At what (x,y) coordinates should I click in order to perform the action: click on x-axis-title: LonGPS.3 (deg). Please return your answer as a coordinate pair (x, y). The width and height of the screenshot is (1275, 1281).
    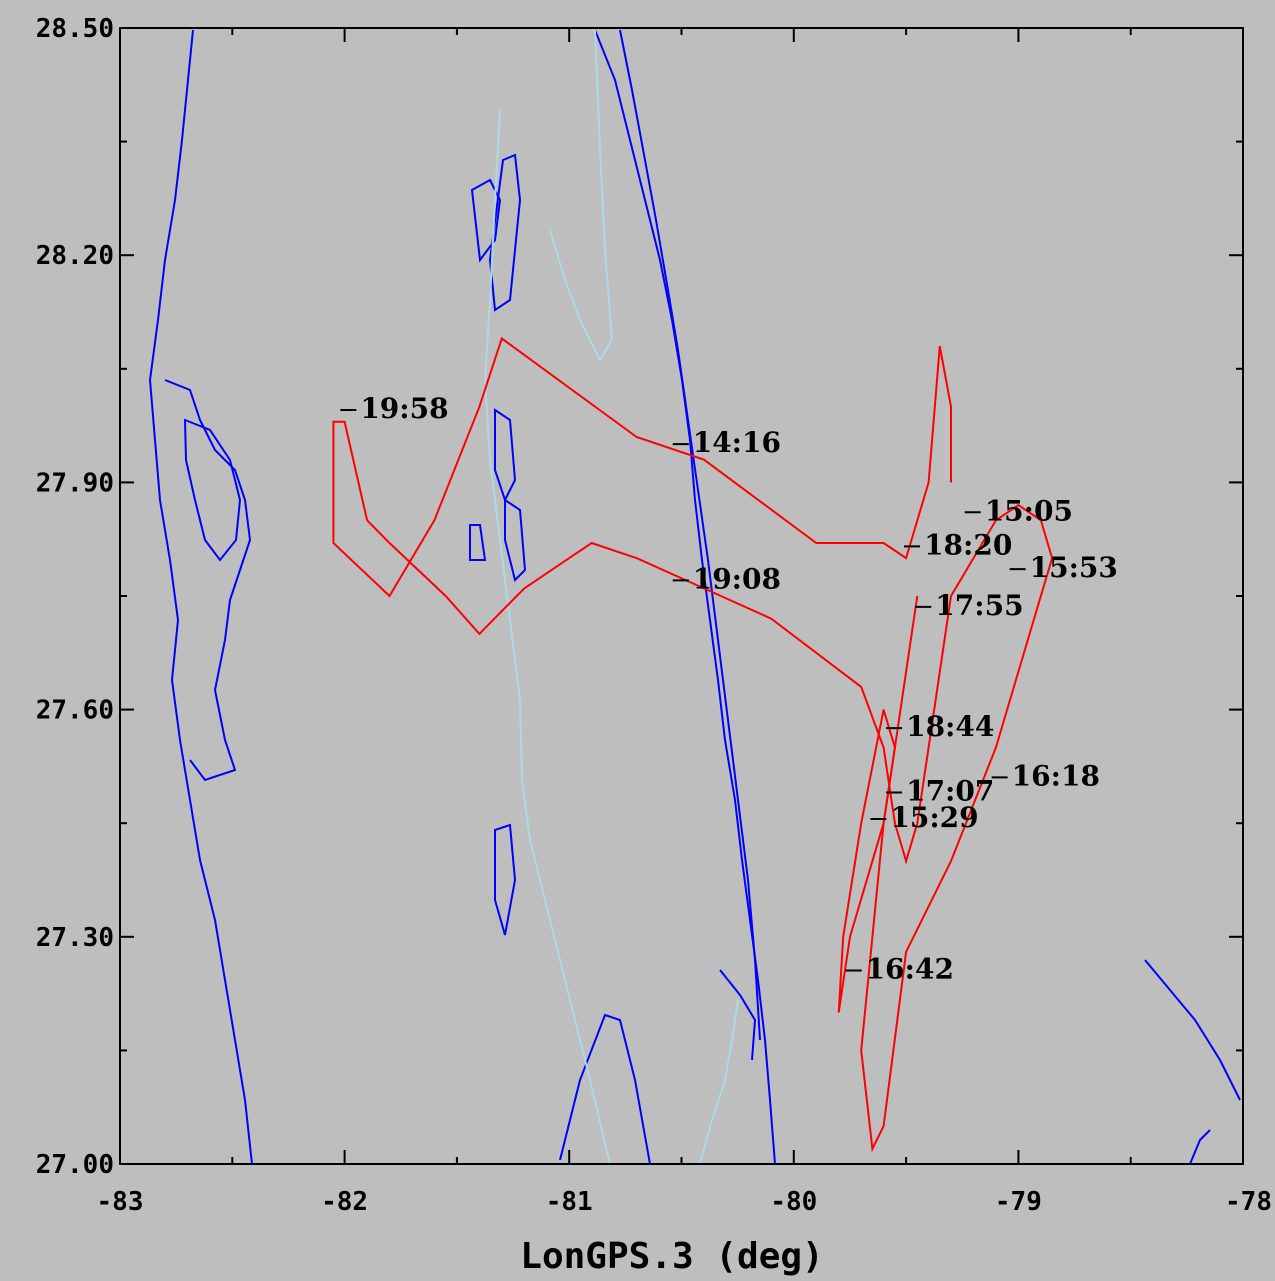
    Looking at the image, I should click on (671, 1256).